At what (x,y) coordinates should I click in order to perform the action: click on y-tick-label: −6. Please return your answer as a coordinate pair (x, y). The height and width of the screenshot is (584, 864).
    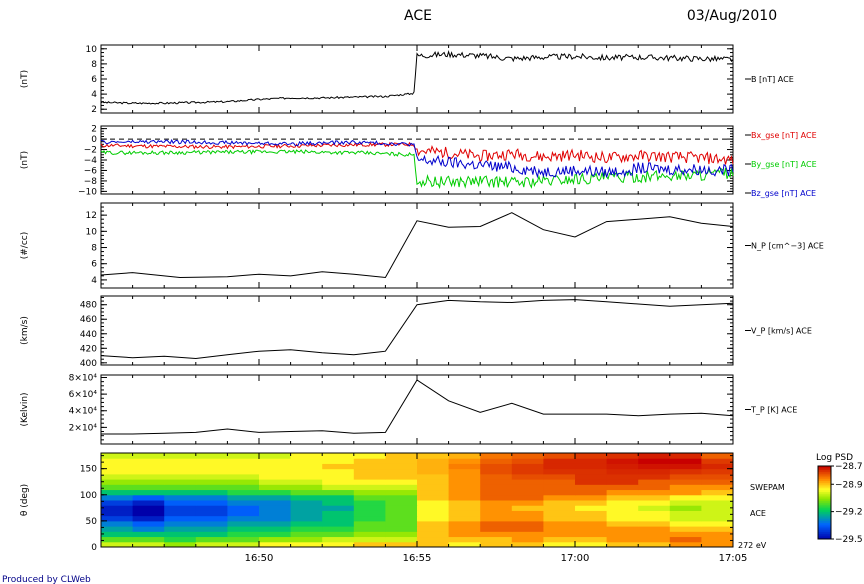
    Looking at the image, I should click on (91, 171).